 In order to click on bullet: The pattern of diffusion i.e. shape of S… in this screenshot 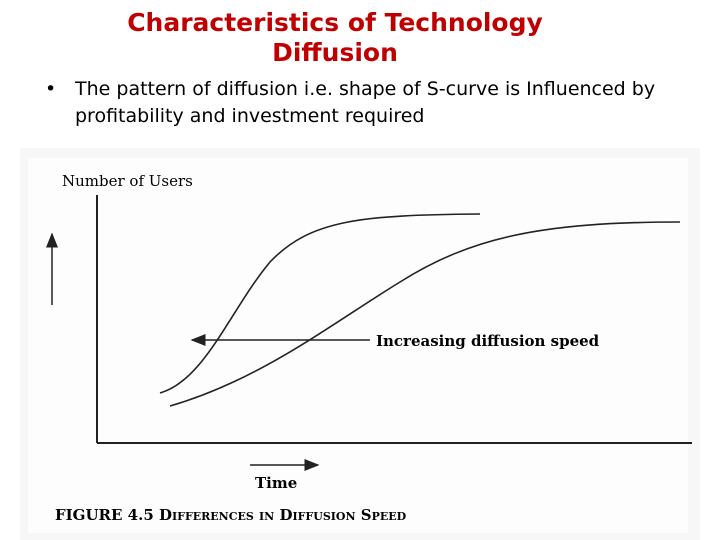, I will do `click(360, 103)`.